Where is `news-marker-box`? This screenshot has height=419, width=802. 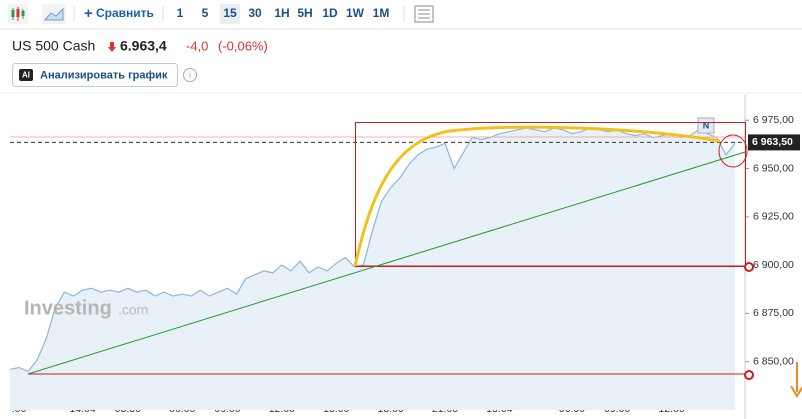
news-marker-box is located at coordinates (706, 125).